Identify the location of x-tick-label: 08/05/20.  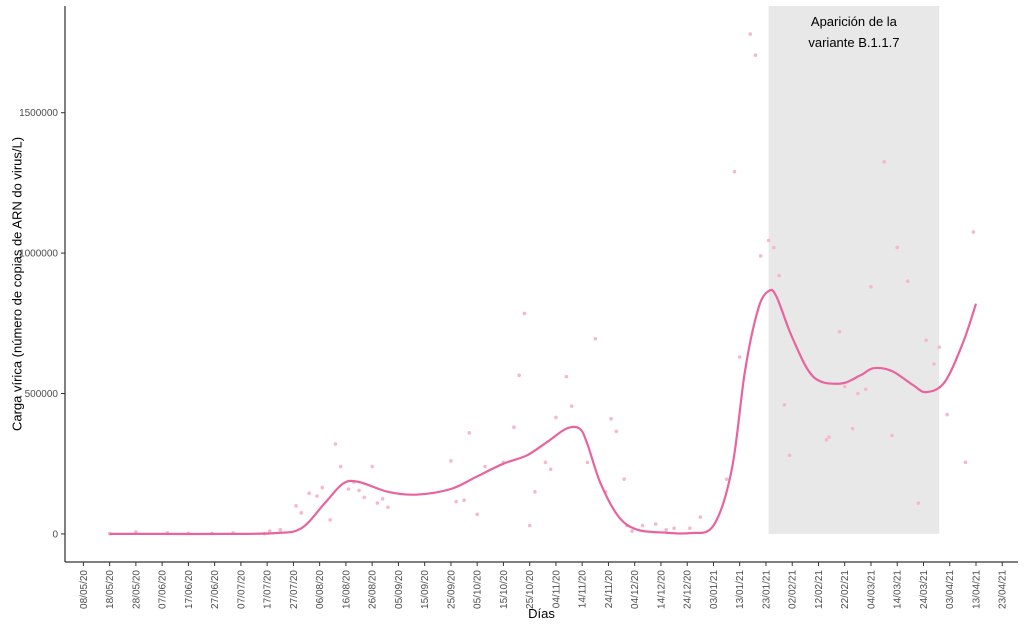
(84, 589).